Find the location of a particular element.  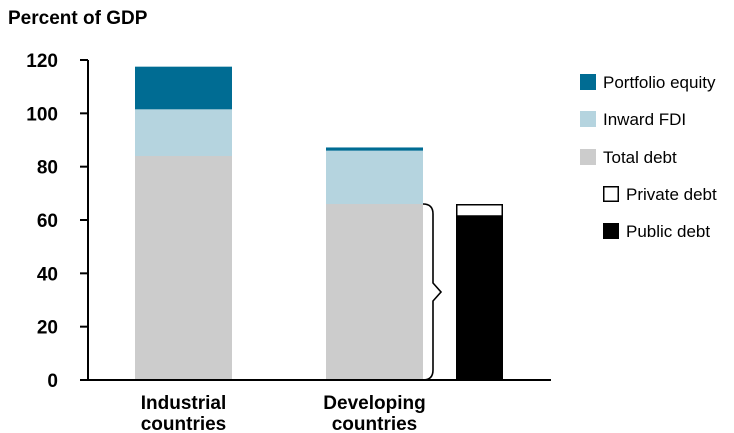

x-category-label: Industrial is located at coordinates (184, 403).